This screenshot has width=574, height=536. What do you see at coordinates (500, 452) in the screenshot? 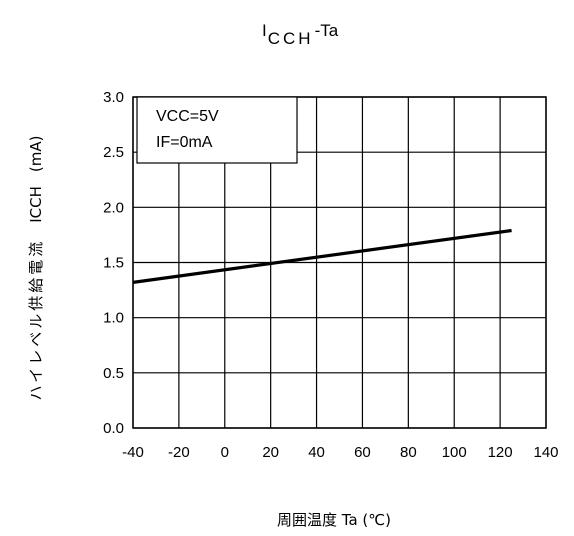
I see `x-tick-label: 120` at bounding box center [500, 452].